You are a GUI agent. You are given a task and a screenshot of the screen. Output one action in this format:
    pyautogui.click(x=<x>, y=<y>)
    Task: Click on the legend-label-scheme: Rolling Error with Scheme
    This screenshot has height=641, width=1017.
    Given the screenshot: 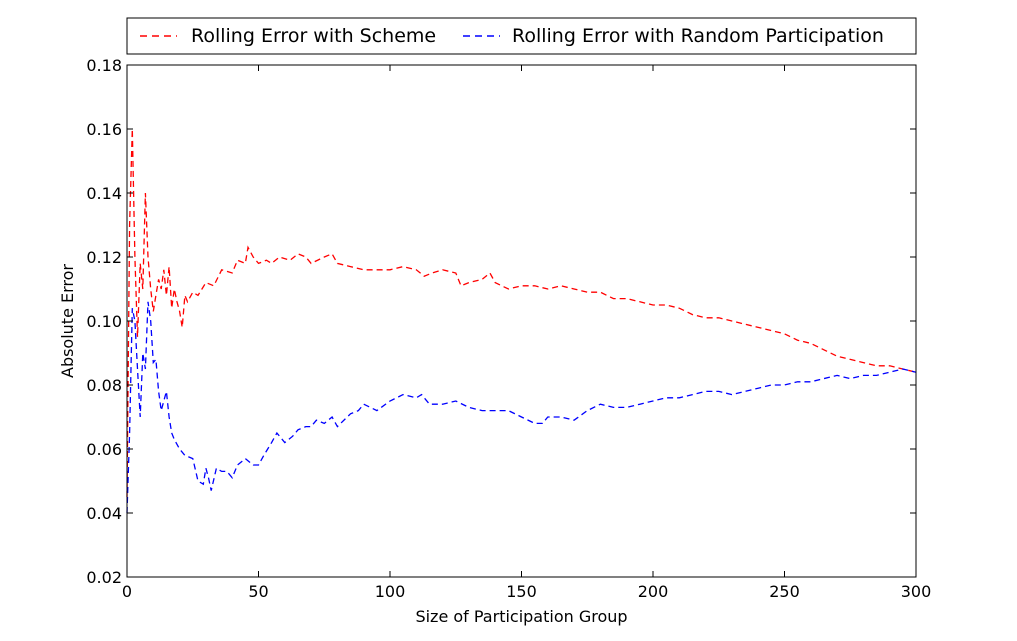 What is the action you would take?
    pyautogui.click(x=313, y=36)
    